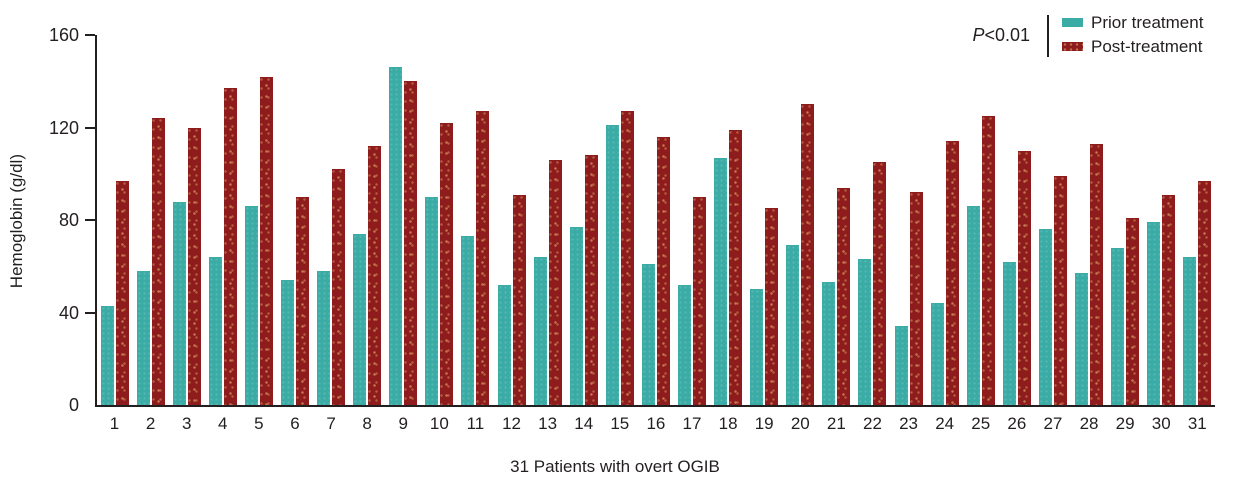  What do you see at coordinates (1016, 233) in the screenshot?
I see `patient-group-26: 26` at bounding box center [1016, 233].